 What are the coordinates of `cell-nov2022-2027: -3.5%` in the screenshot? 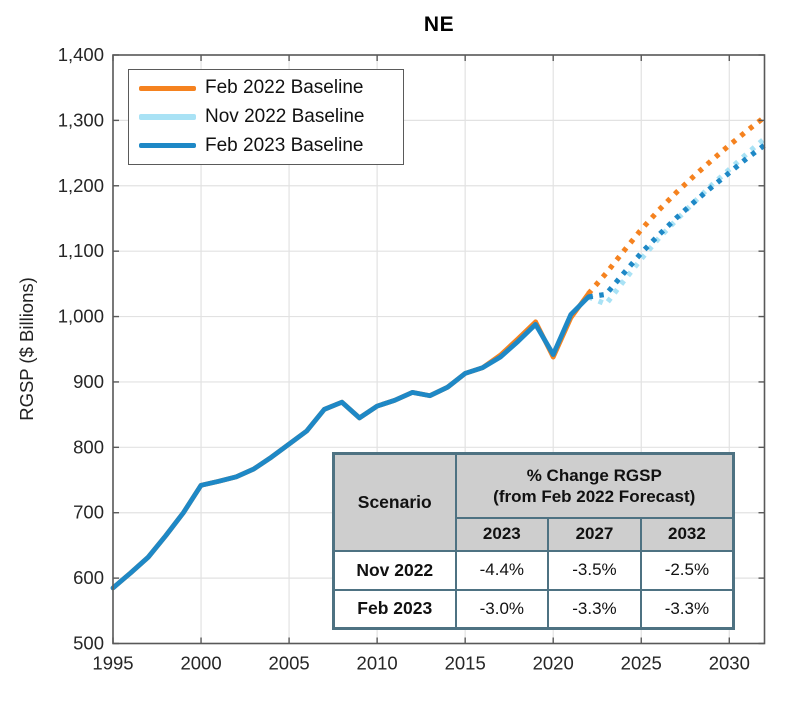 It's located at (594, 570).